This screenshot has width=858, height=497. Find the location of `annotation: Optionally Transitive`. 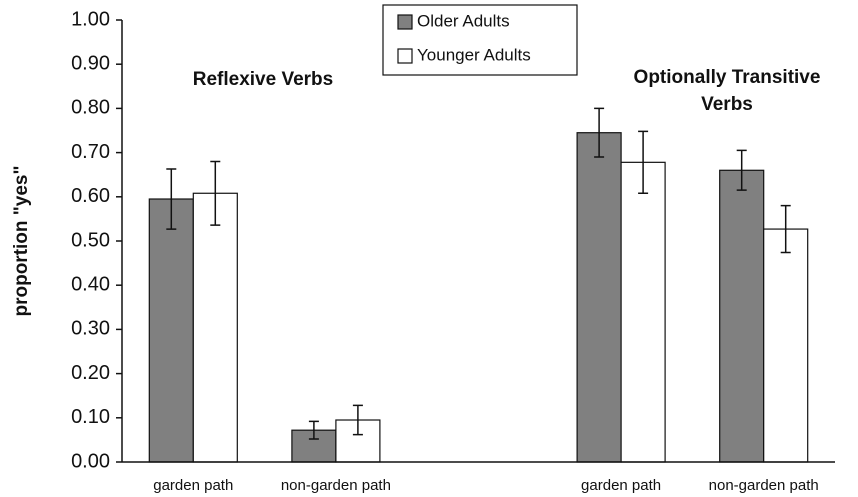

annotation: Optionally Transitive is located at coordinates (727, 77).